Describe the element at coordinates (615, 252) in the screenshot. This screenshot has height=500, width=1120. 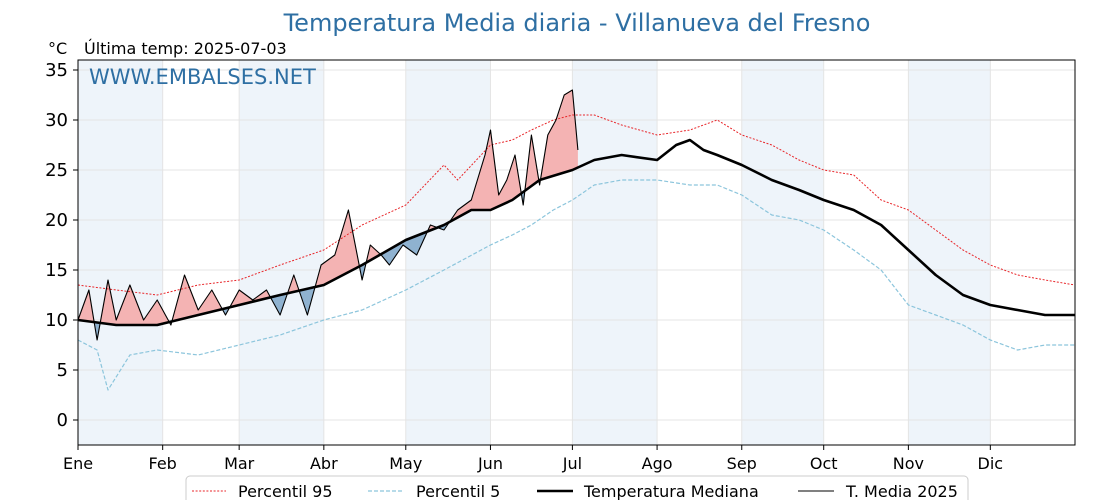
I see `month-band-Jul` at that location.